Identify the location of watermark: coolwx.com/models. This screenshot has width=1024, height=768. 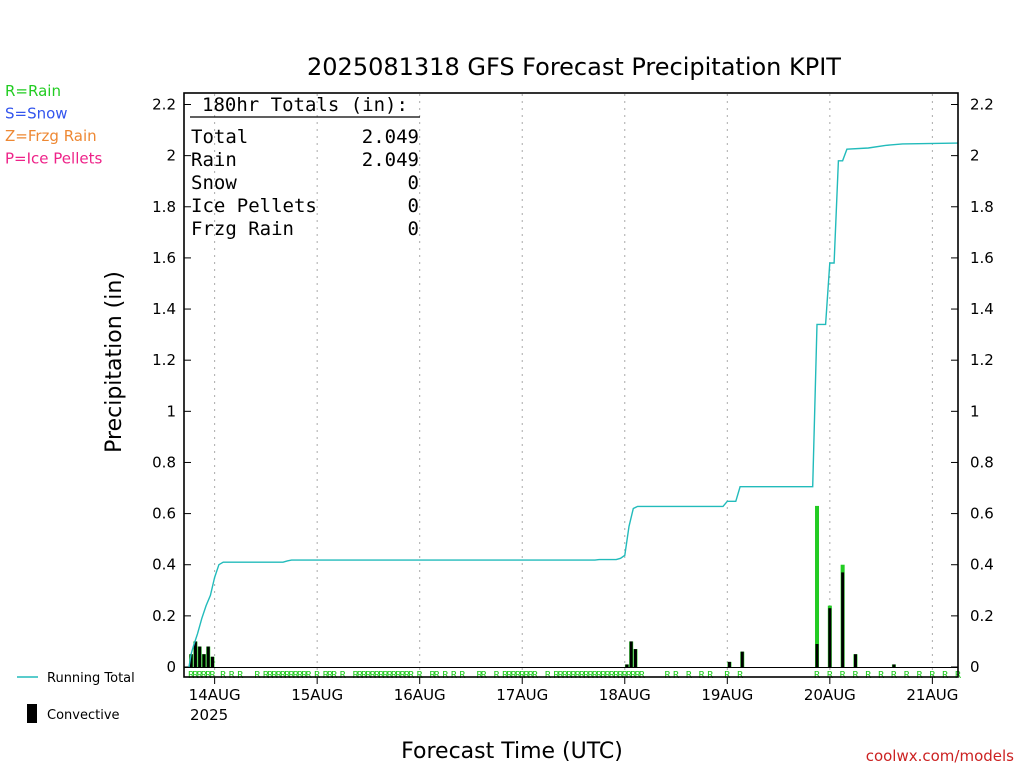
(940, 756).